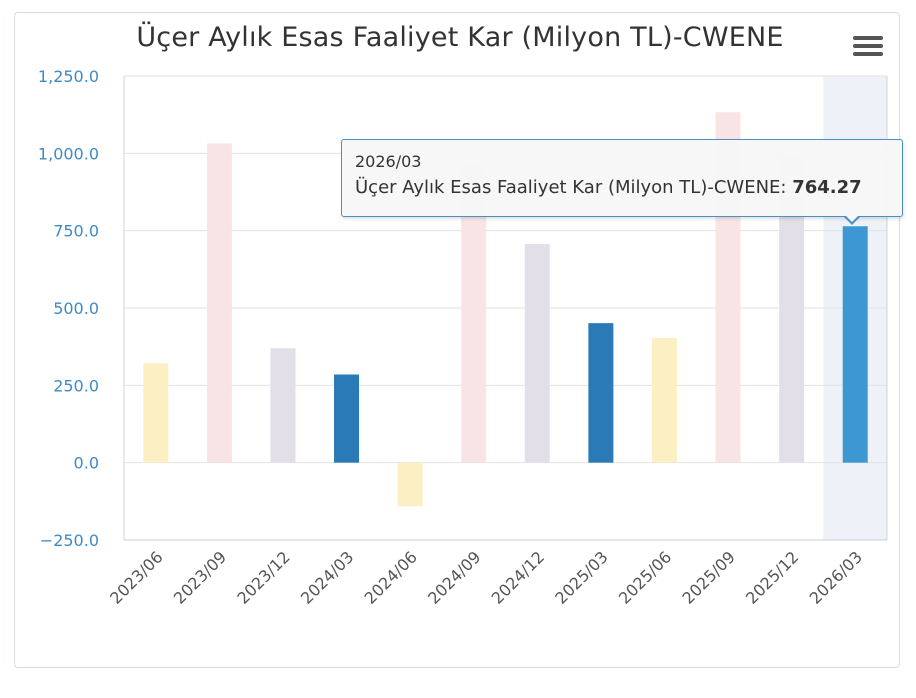  I want to click on x-tick-label: 2024/12, so click(518, 577).